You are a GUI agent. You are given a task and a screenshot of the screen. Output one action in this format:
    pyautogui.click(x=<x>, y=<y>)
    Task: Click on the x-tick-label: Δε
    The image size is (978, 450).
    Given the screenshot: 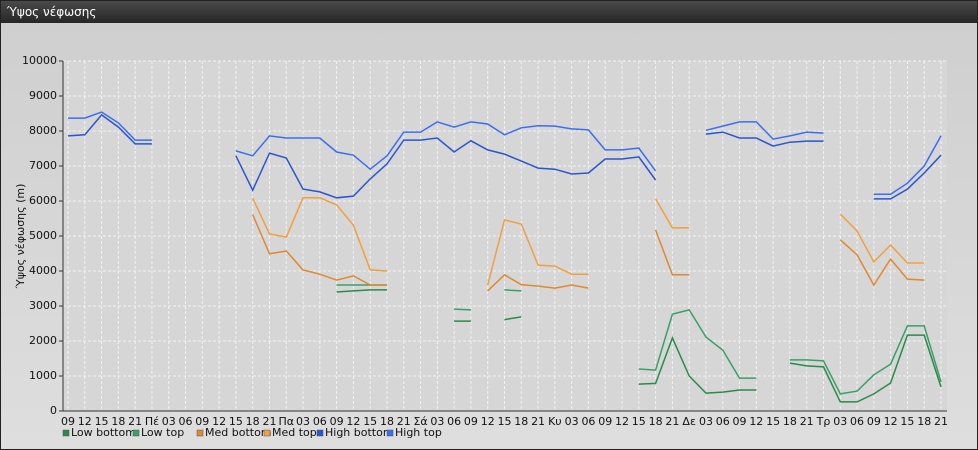 What is the action you would take?
    pyautogui.click(x=689, y=421)
    